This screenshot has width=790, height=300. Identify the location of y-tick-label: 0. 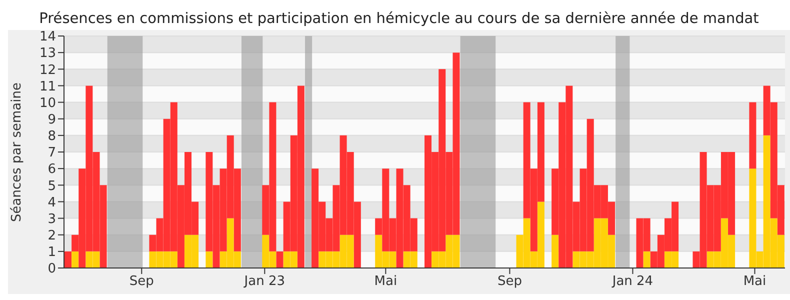
(52, 269).